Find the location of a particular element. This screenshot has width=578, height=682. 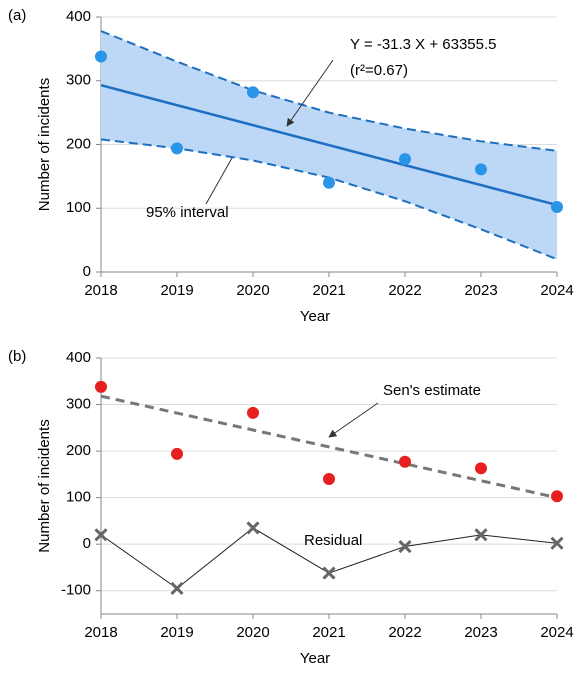

annotation: Sen's estimate is located at coordinates (432, 390).